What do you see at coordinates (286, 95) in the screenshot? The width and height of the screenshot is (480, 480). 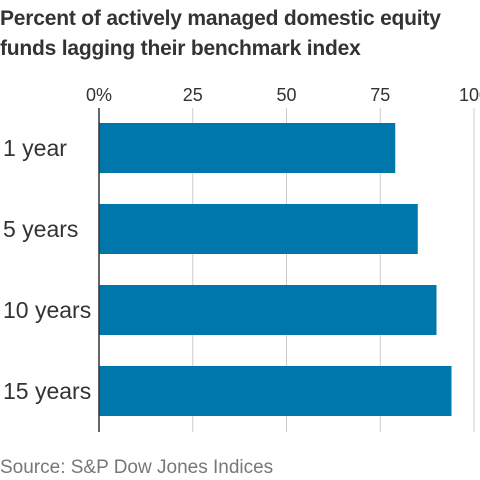 I see `x-tick-label: 50` at bounding box center [286, 95].